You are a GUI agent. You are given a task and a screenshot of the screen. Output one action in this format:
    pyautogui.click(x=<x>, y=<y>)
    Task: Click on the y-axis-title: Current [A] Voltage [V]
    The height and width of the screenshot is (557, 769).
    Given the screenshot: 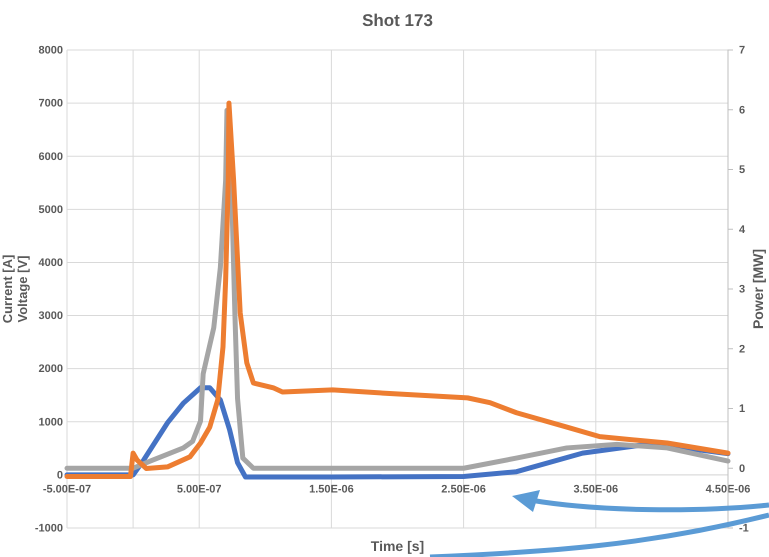 What is the action you would take?
    pyautogui.click(x=15, y=289)
    